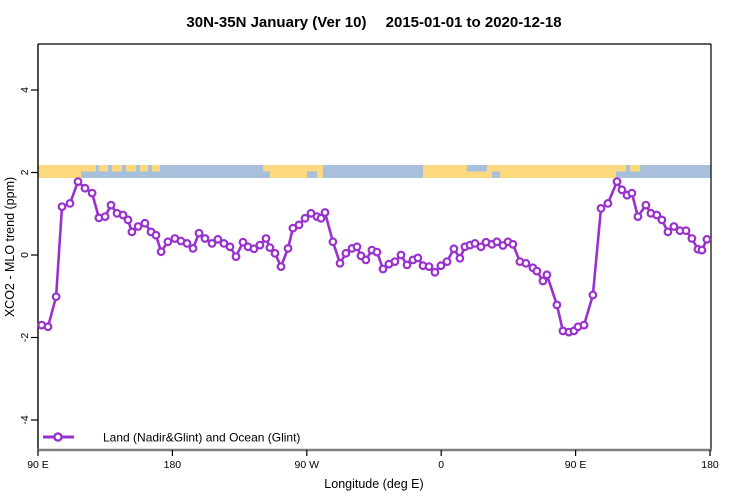 The image size is (750, 500). Describe the element at coordinates (307, 465) in the screenshot. I see `x-tick-label: 90 W` at that location.